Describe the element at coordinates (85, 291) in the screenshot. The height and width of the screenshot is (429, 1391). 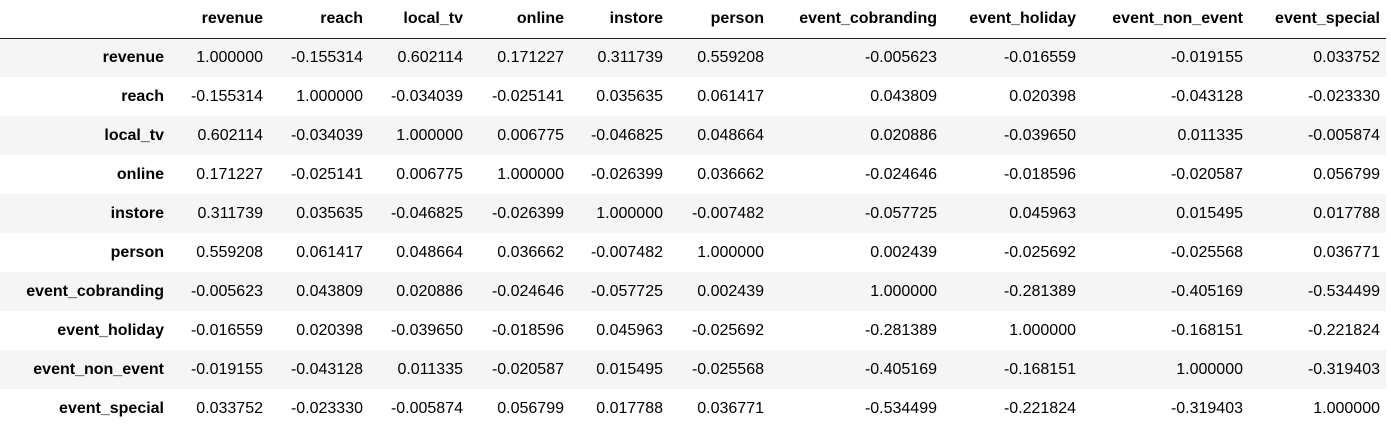
I see `row-label: event_cobranding` at that location.